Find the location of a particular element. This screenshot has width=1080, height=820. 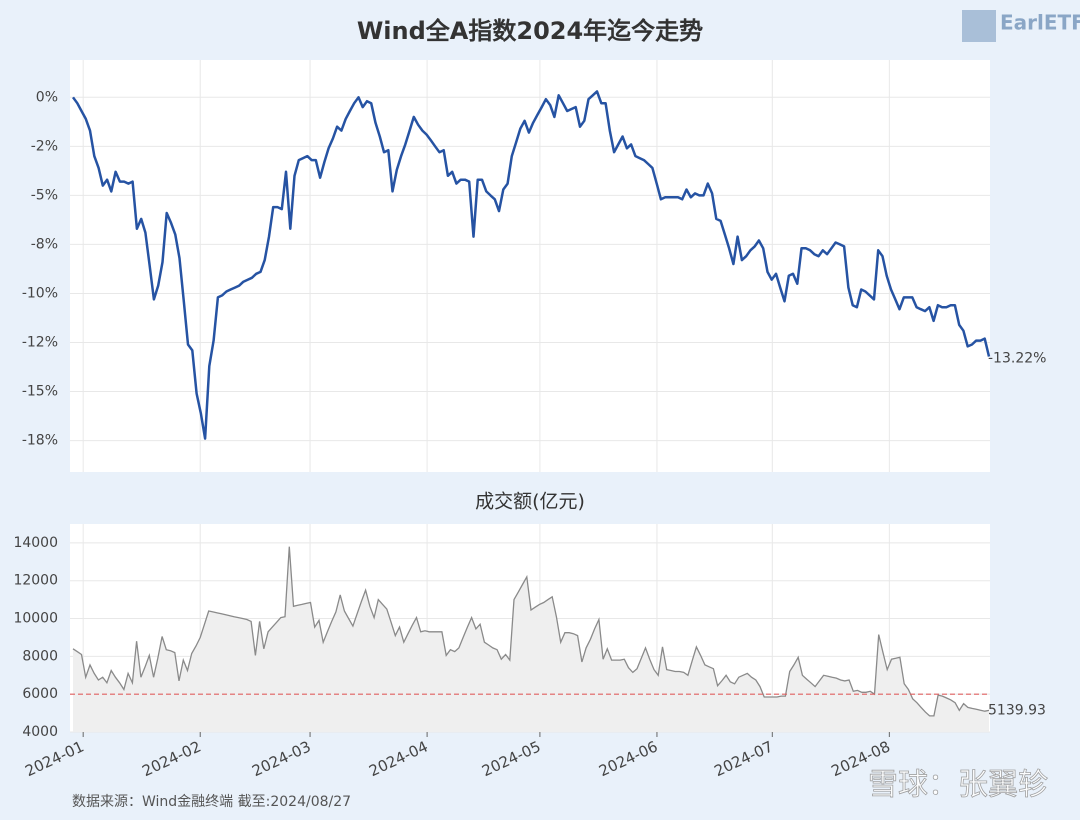

watermark: 雪球：张翼轸 is located at coordinates (958, 785).